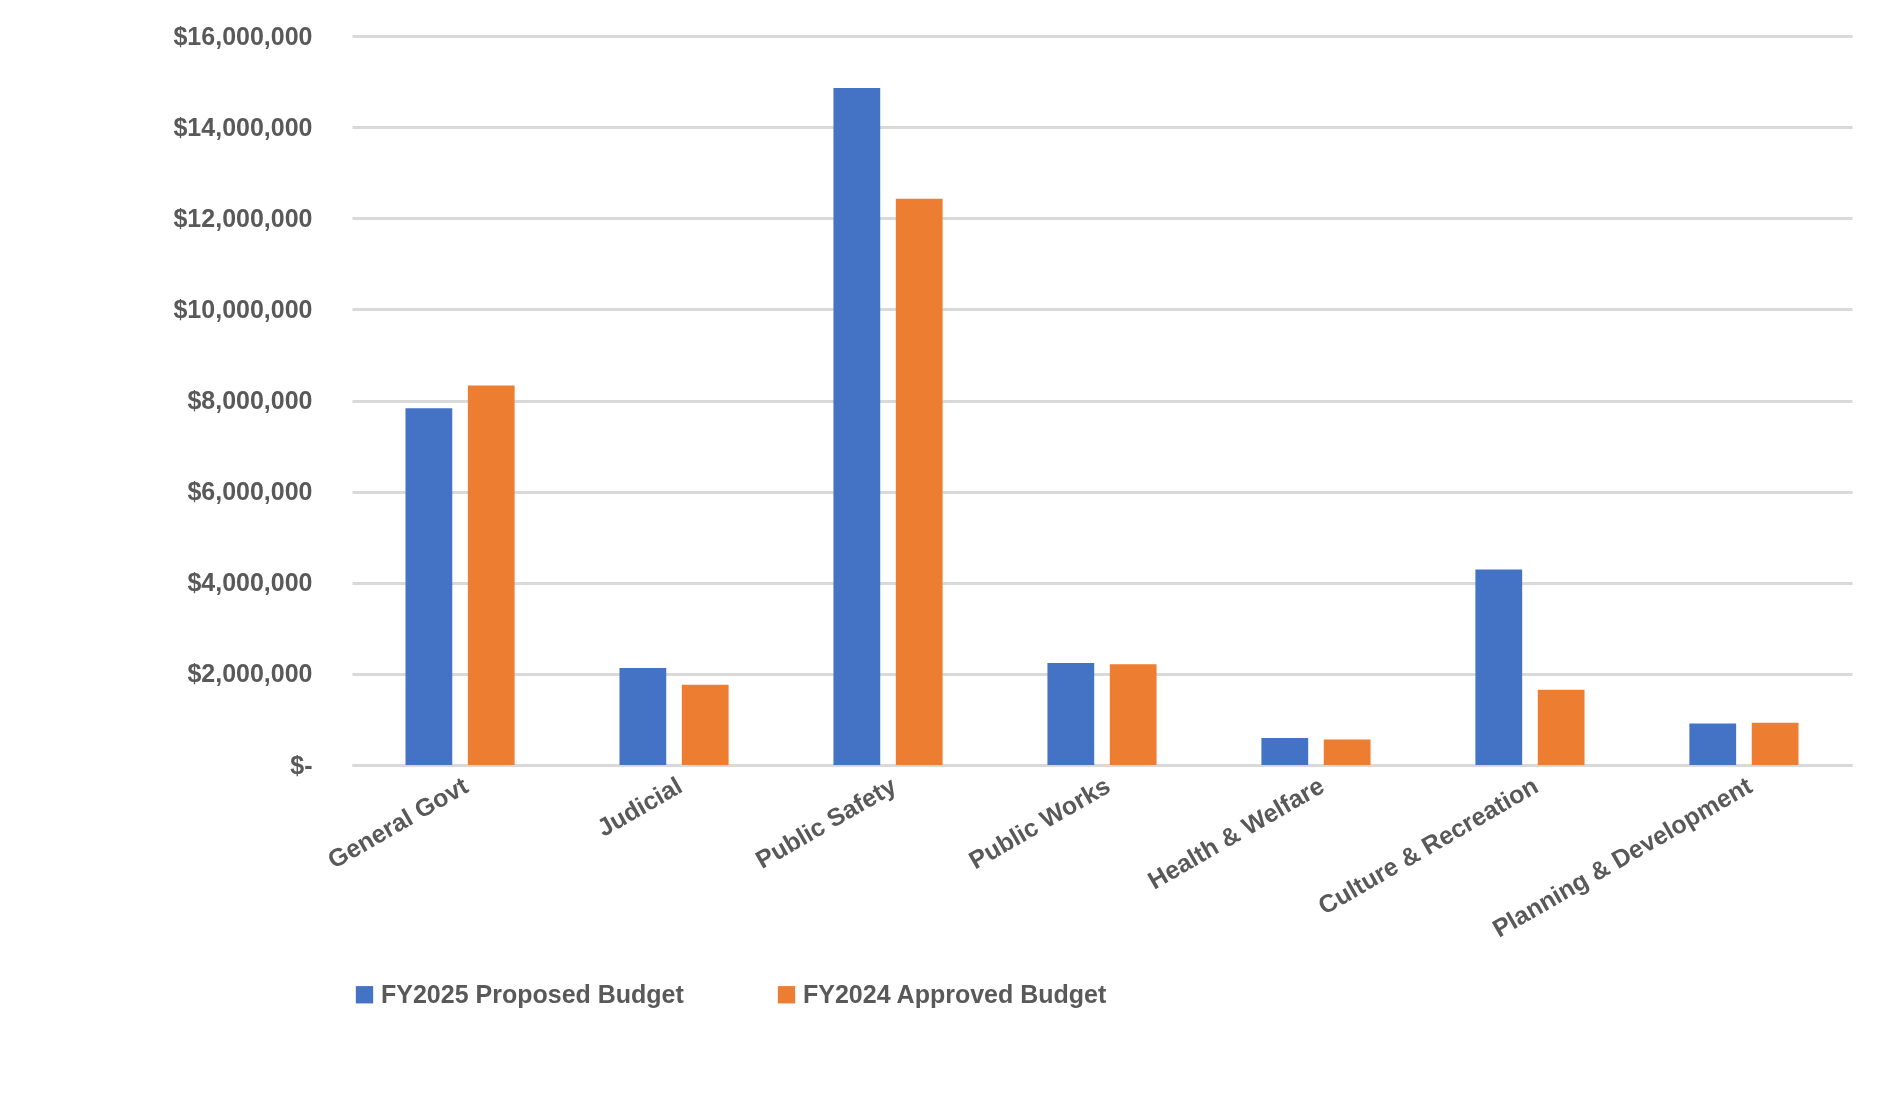 The width and height of the screenshot is (1901, 1094). I want to click on y-tick-label: $6,000,000, so click(250, 491).